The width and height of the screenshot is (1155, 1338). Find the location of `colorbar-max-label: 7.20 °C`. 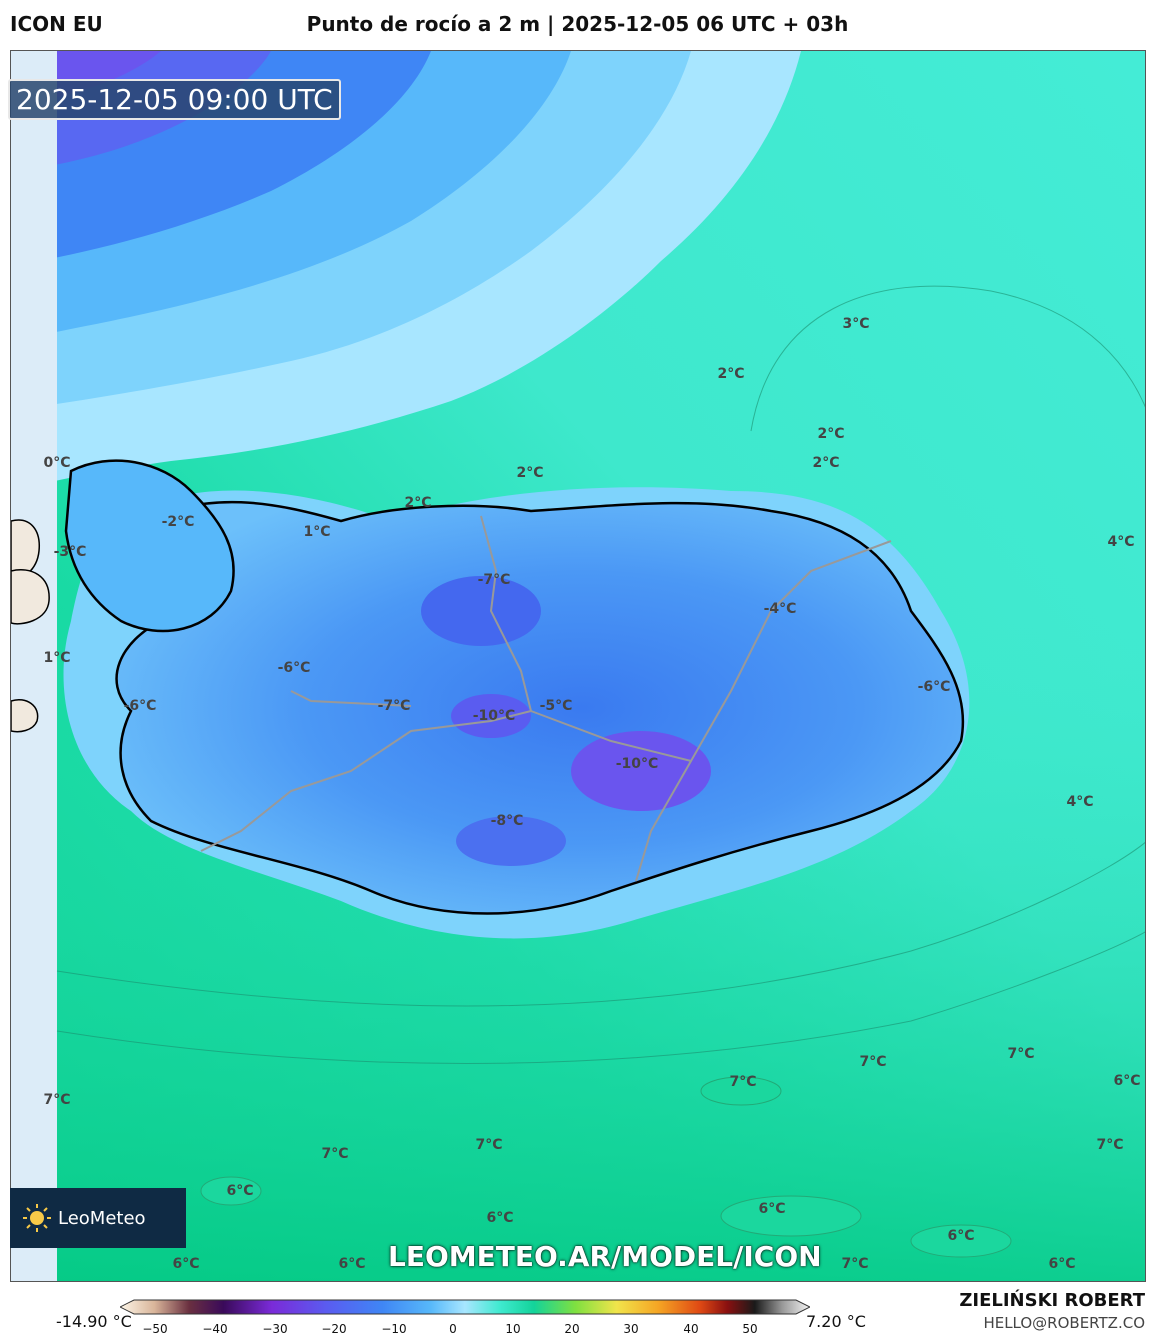

colorbar-max-label: 7.20 °C is located at coordinates (836, 1321).